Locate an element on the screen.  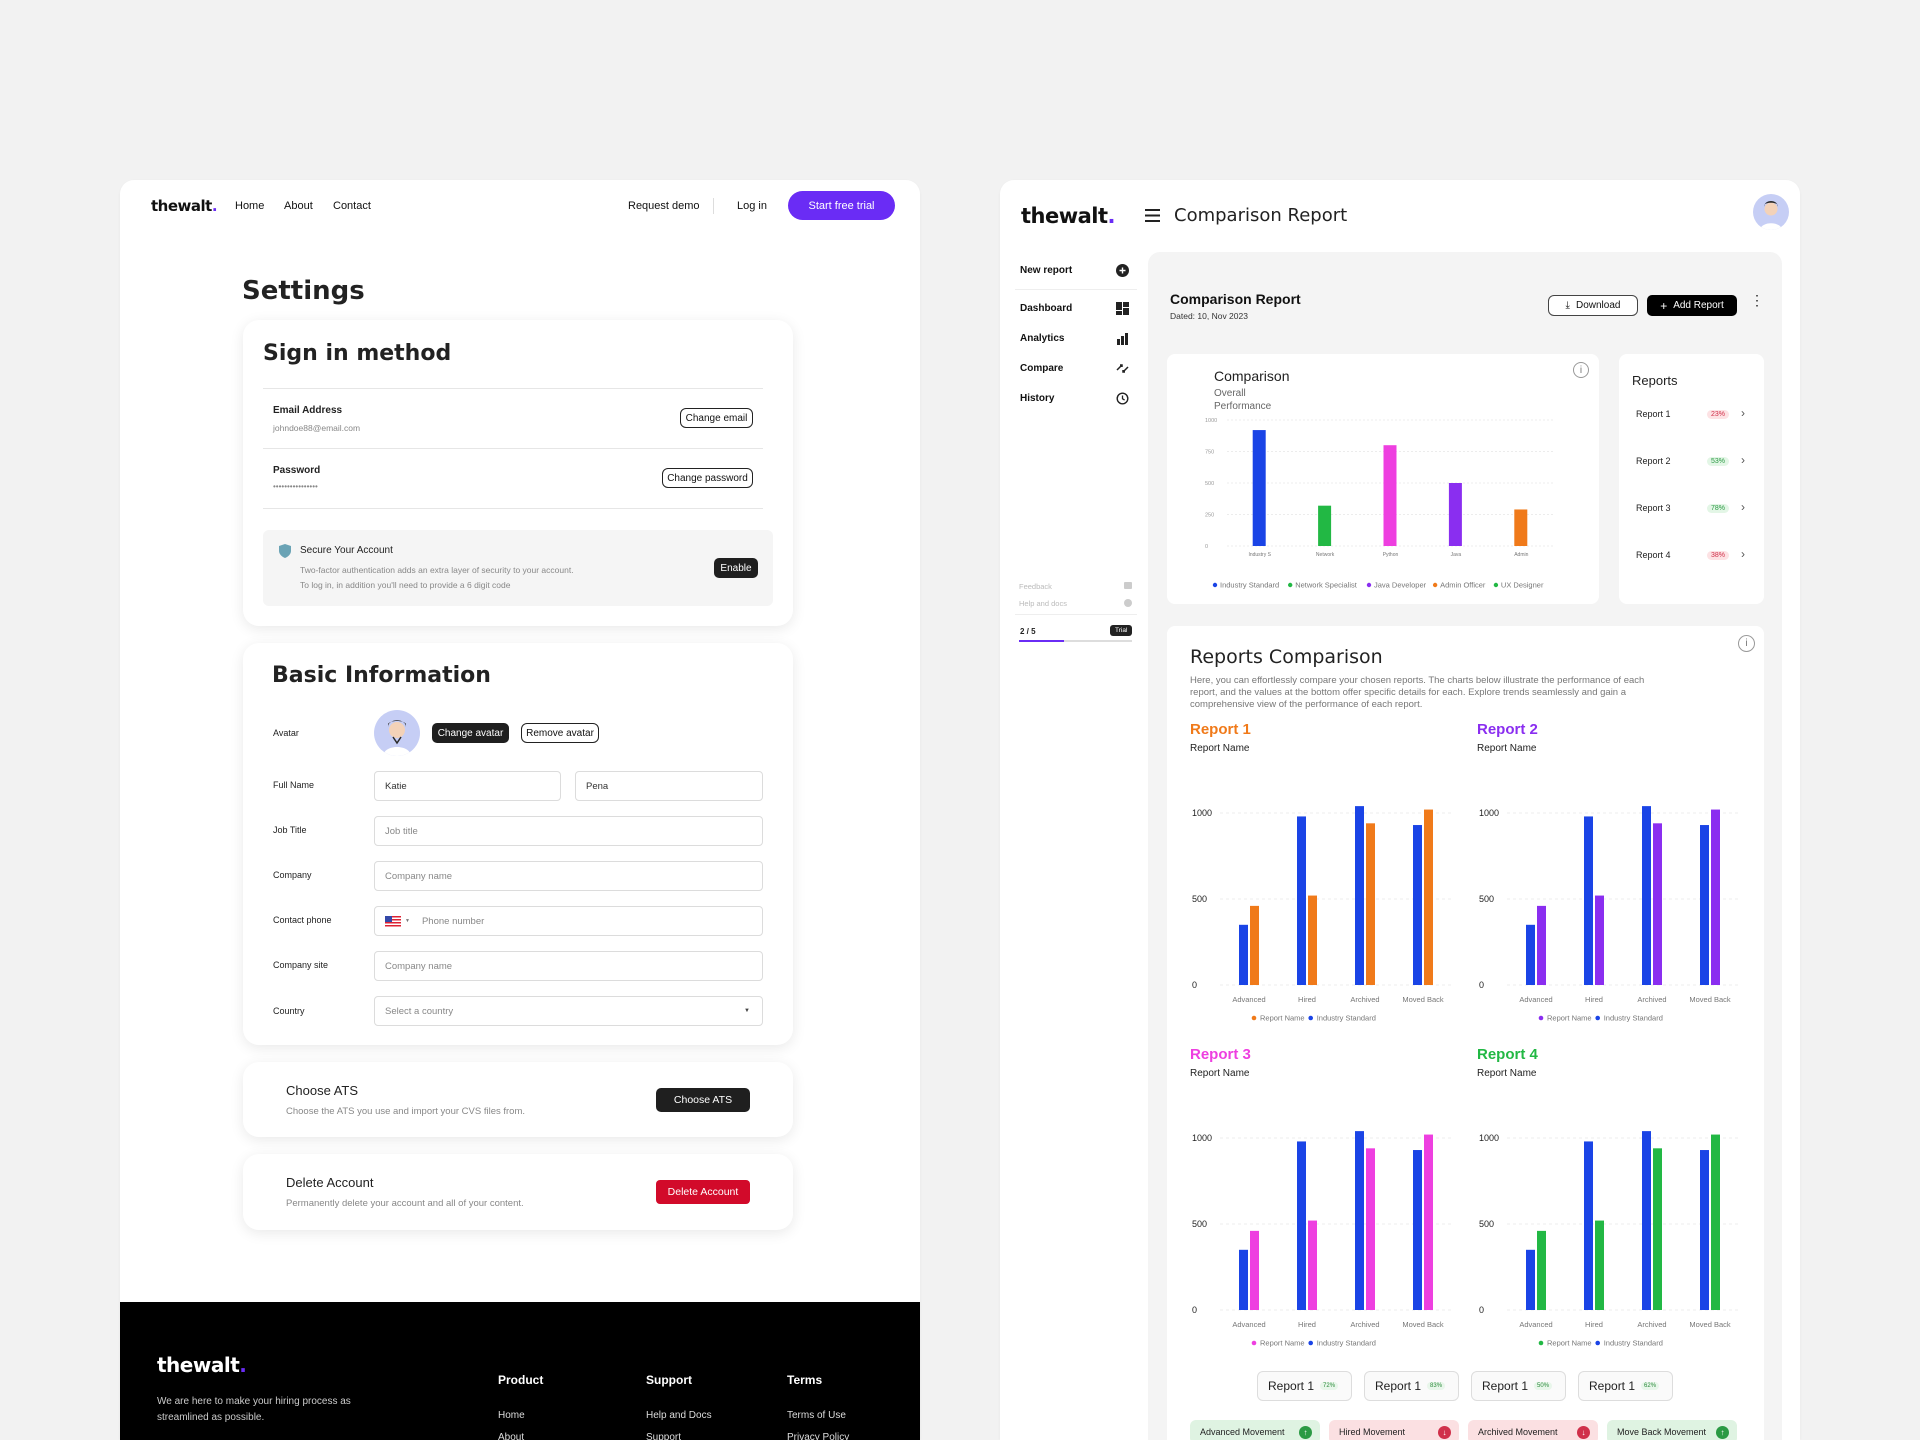
footer-privacy-link: Privacy Policy is located at coordinates (818, 1436).